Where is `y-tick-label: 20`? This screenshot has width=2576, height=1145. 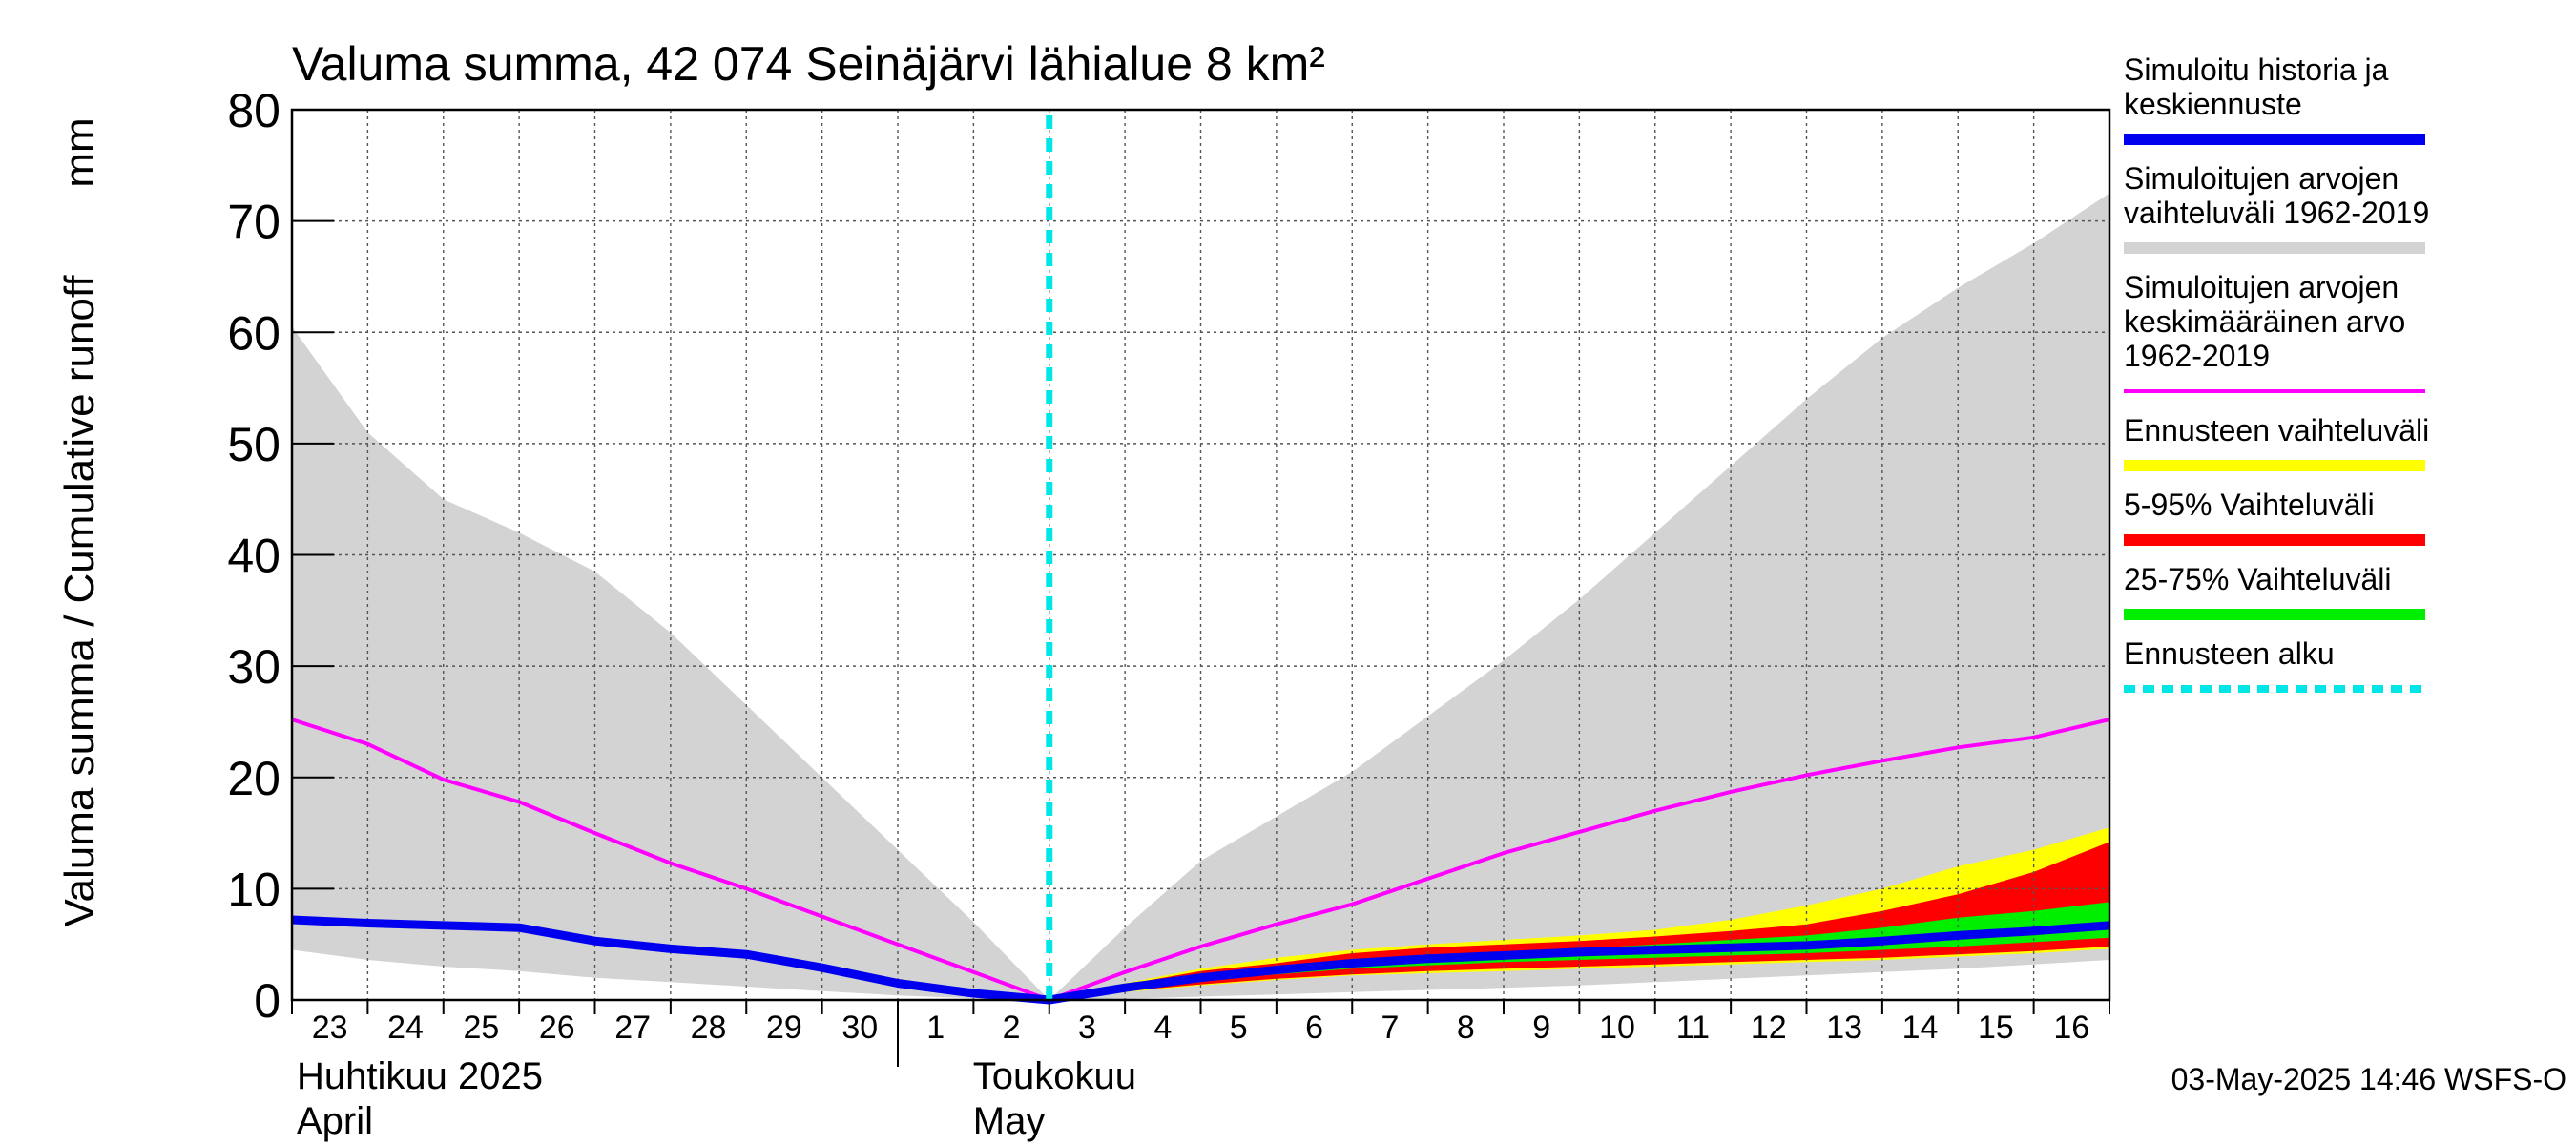 y-tick-label: 20 is located at coordinates (253, 778).